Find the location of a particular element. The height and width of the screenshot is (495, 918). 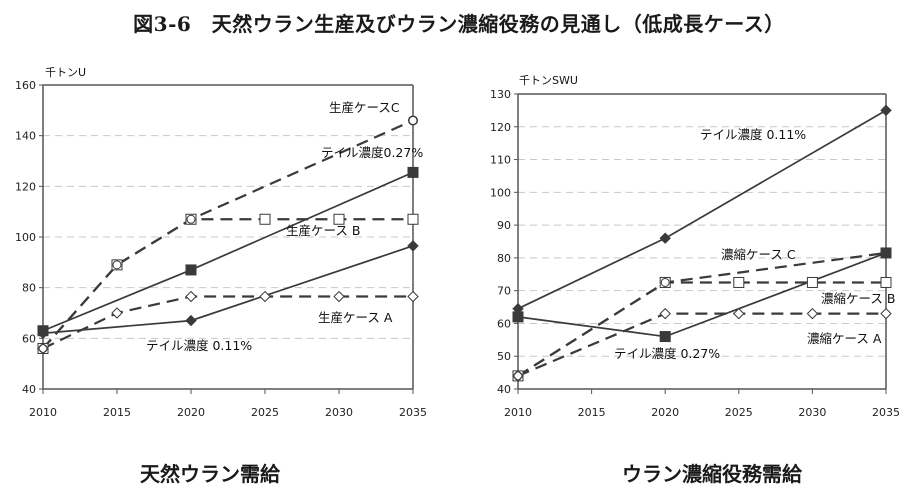

y-axis-unit-label: 千トンSWU is located at coordinates (548, 80).